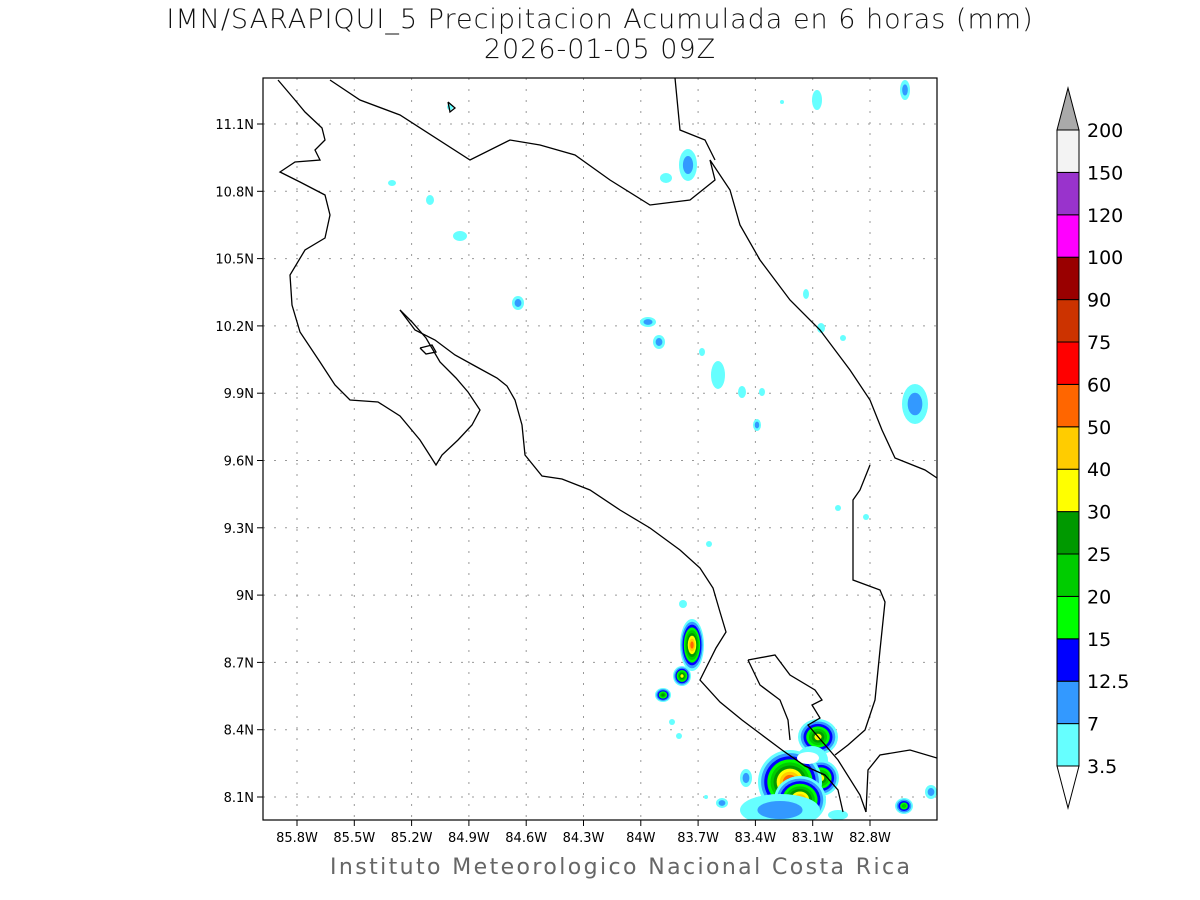  I want to click on precip-gap, so click(808, 758).